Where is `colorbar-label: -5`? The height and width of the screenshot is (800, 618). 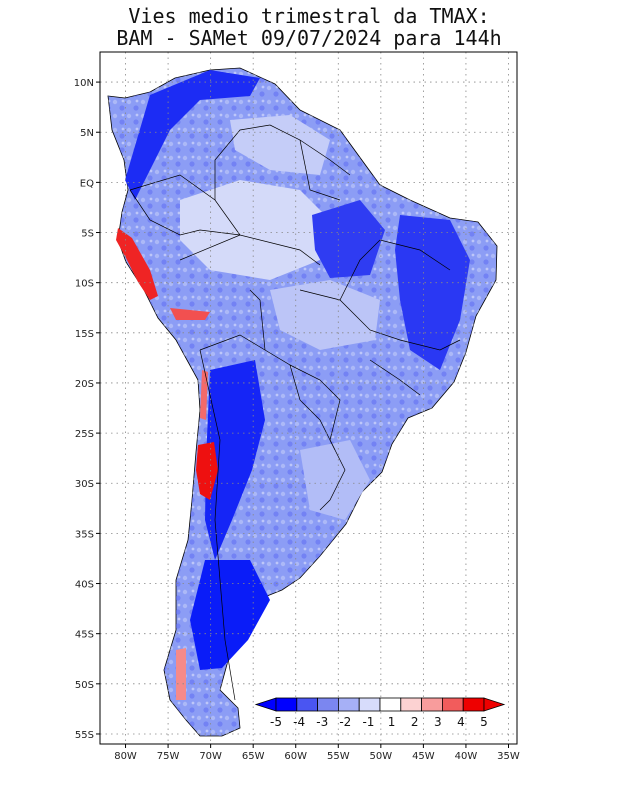 colorbar-label: -5 is located at coordinates (276, 722).